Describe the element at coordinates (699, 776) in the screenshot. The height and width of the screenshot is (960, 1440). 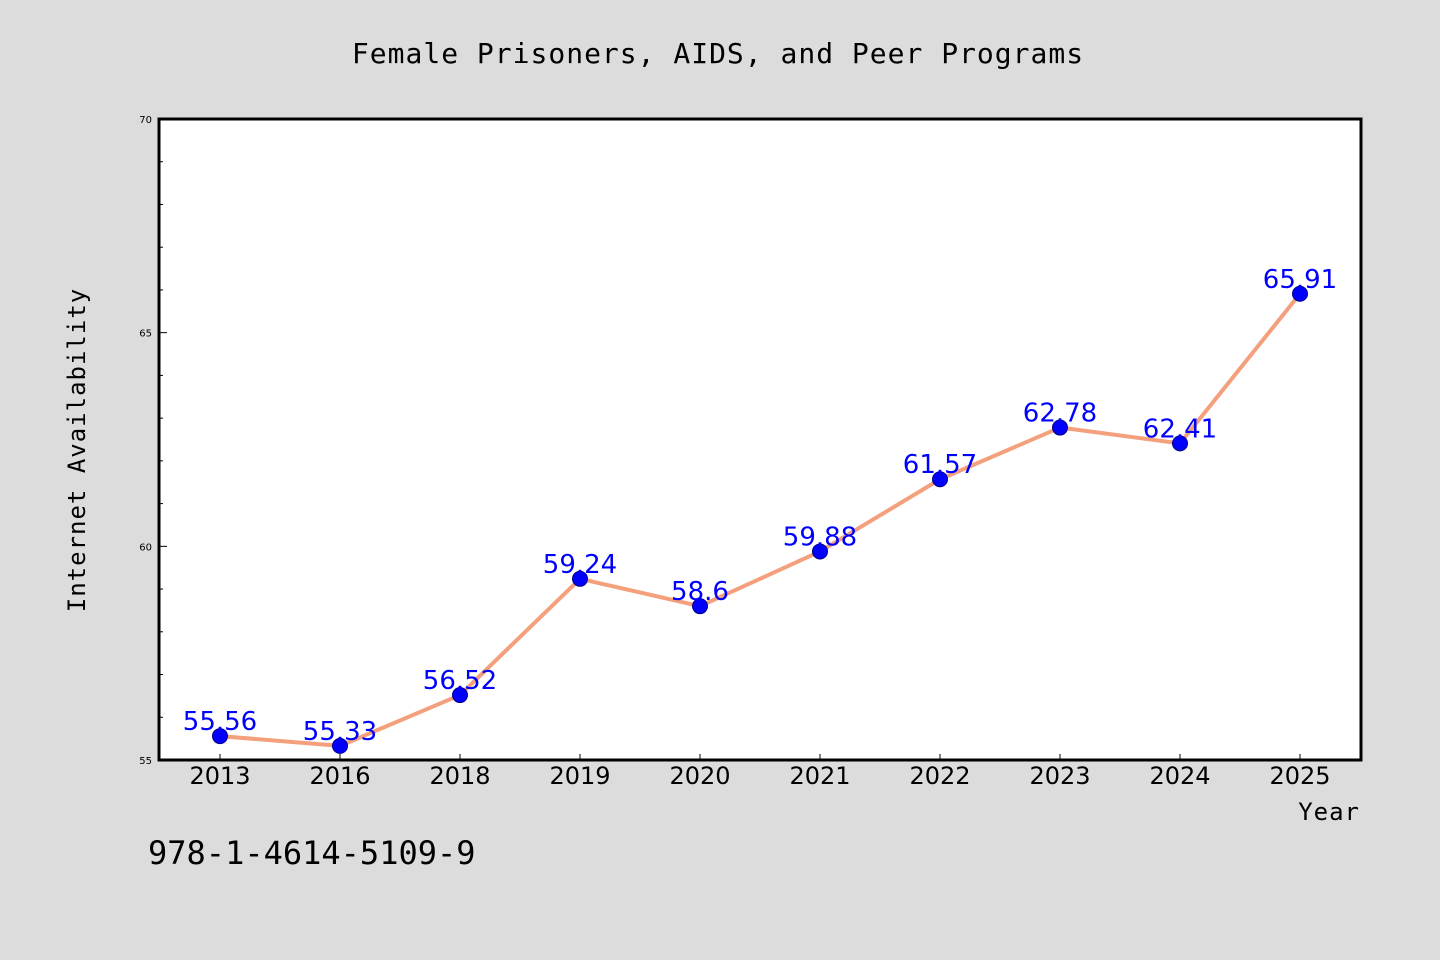
I see `x-tick-label: 2020` at that location.